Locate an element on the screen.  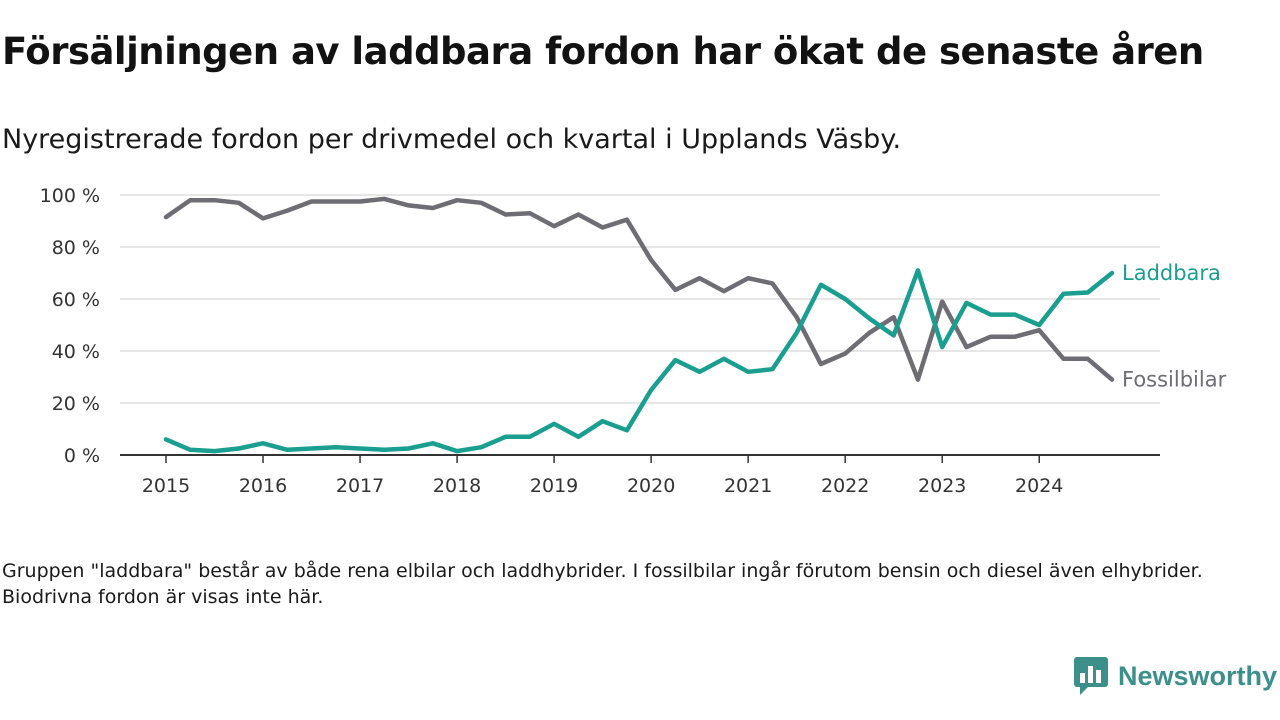
brand-logo: Newsworthy is located at coordinates (1175, 676).